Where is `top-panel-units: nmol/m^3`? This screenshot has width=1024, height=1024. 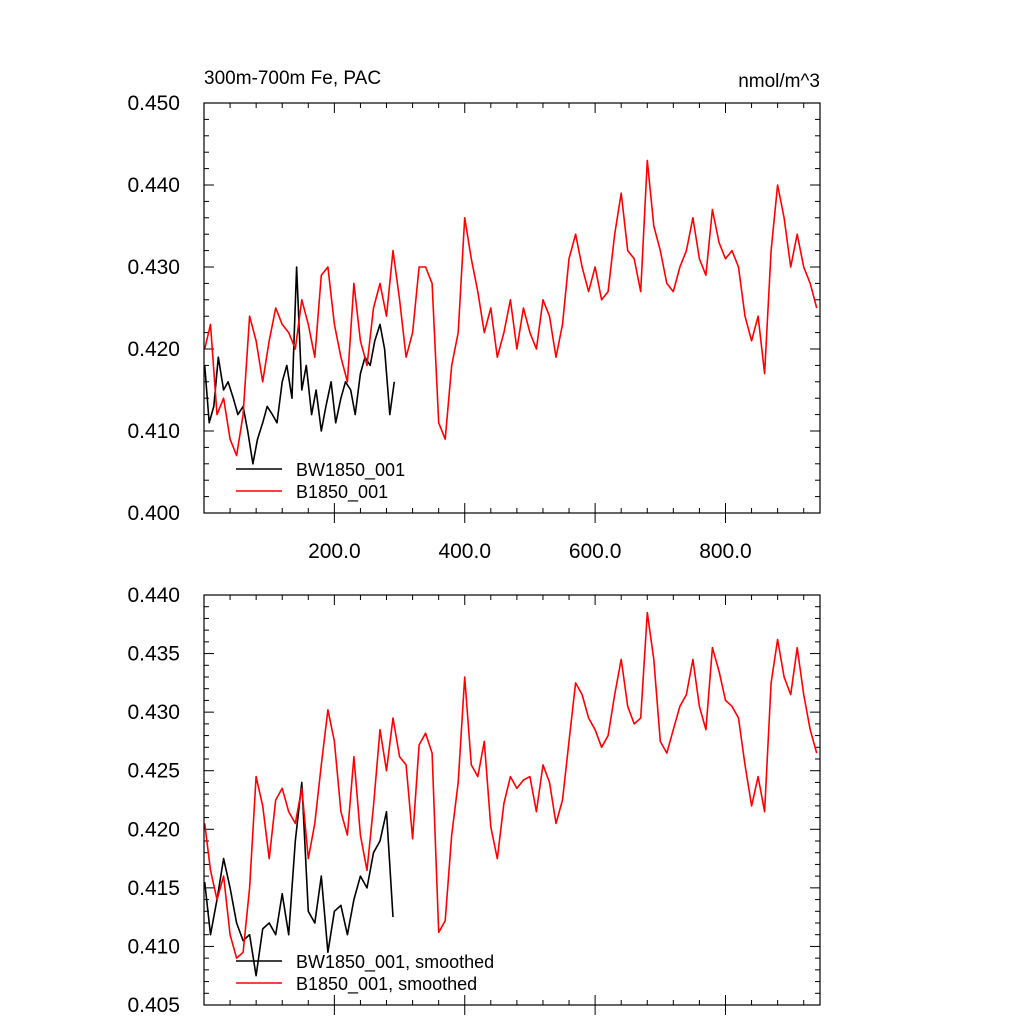
top-panel-units: nmol/m^3 is located at coordinates (779, 81).